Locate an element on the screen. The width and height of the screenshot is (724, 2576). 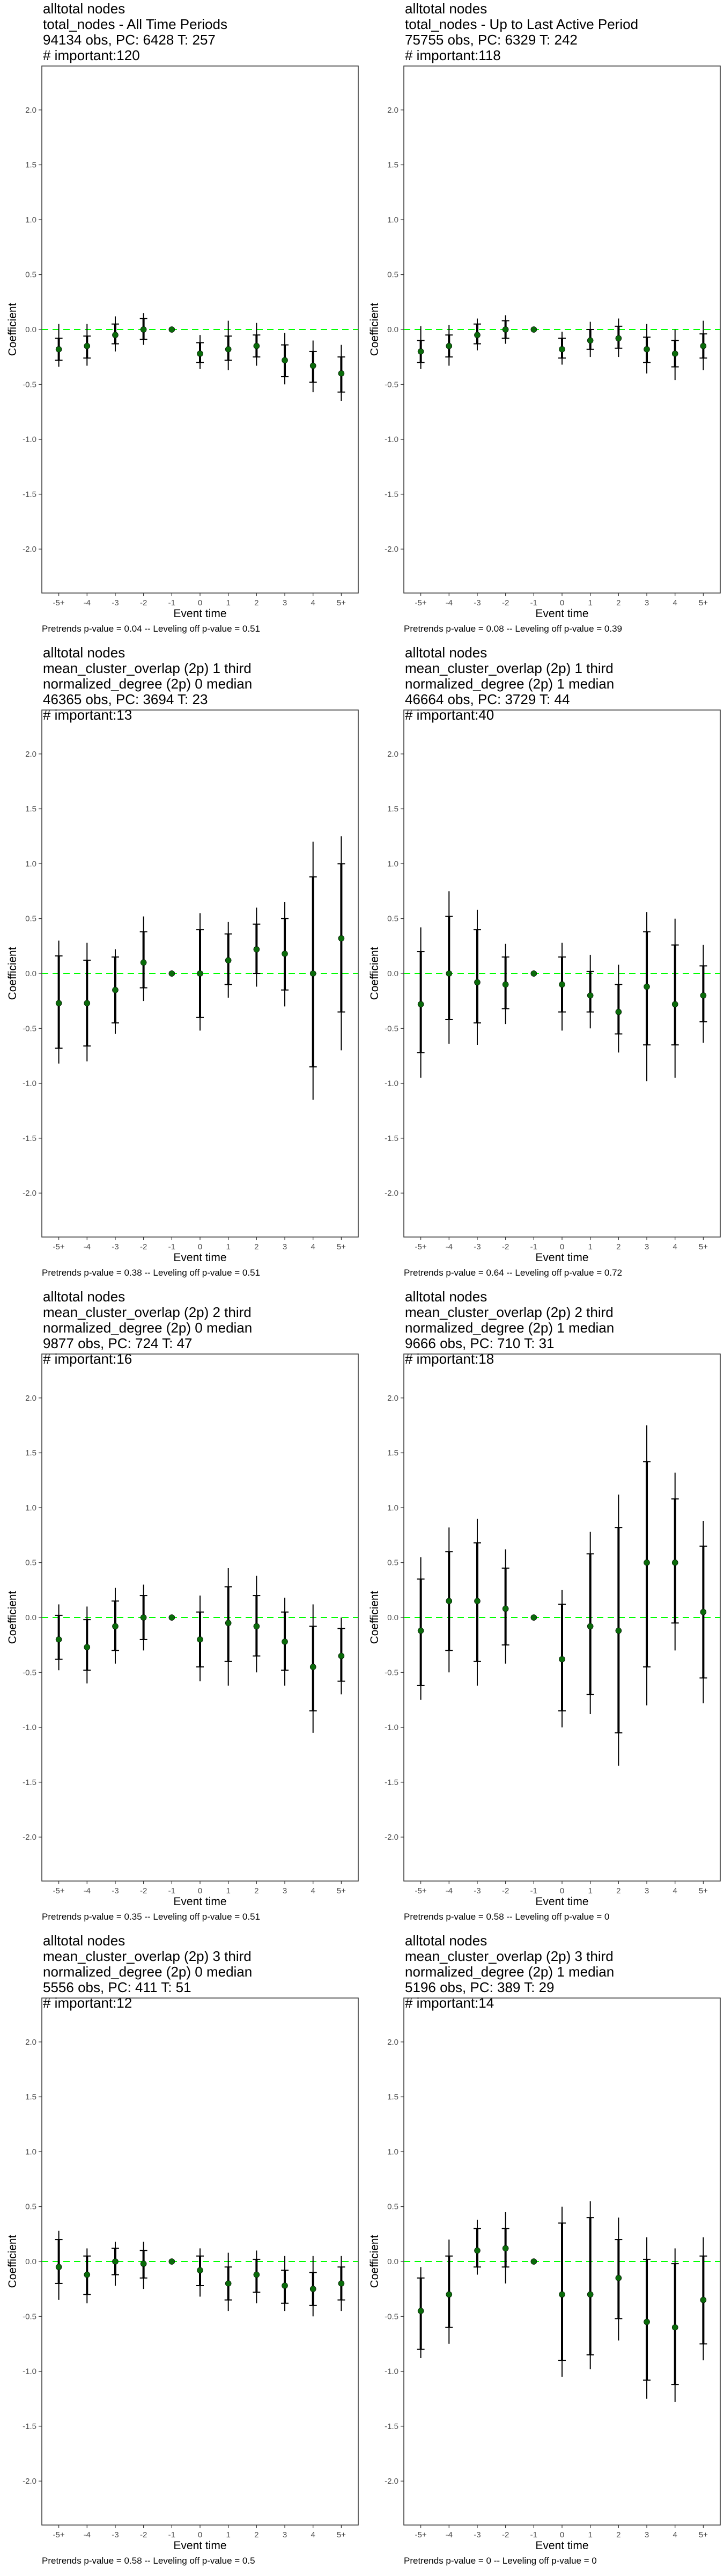
chart-title-line: 5556 obs, PC: 411 T: 51 is located at coordinates (117, 1987).